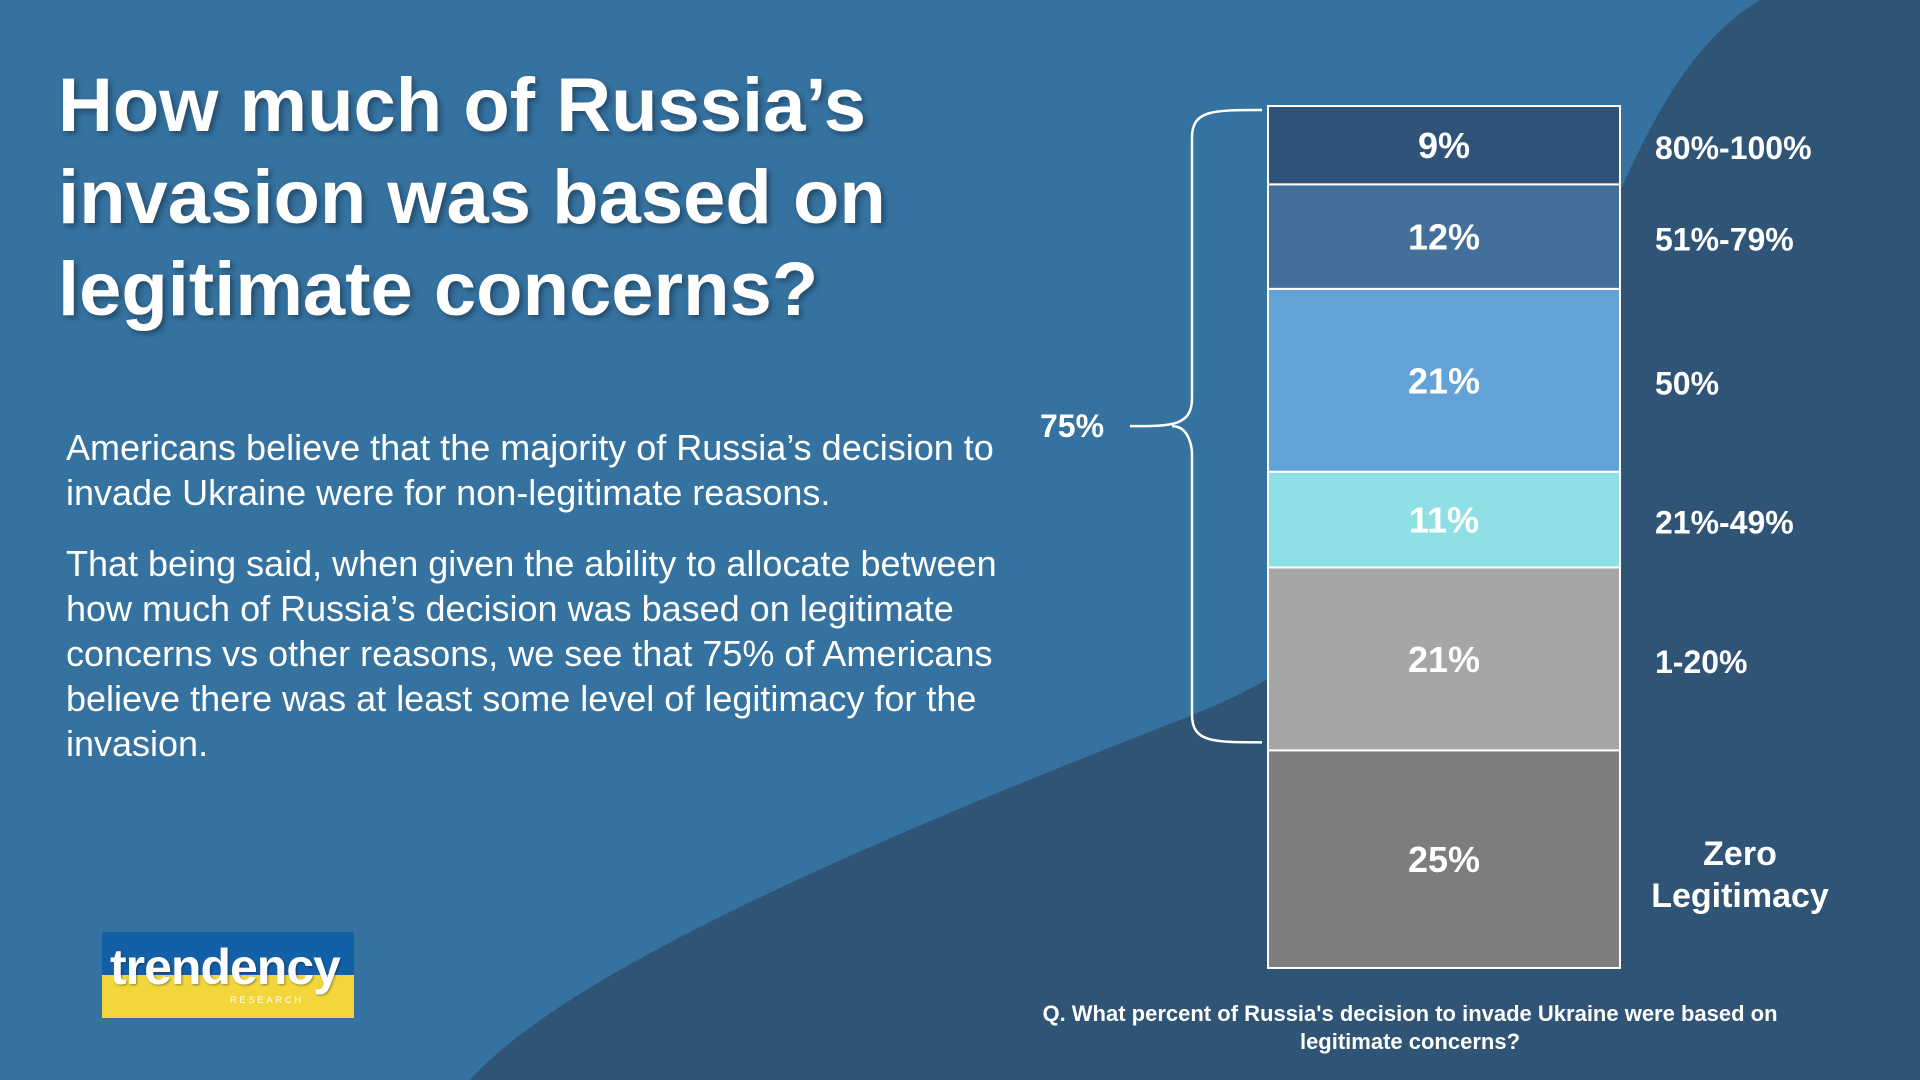 Image resolution: width=1920 pixels, height=1080 pixels. I want to click on category-label-1: 1-20%, so click(1701, 662).